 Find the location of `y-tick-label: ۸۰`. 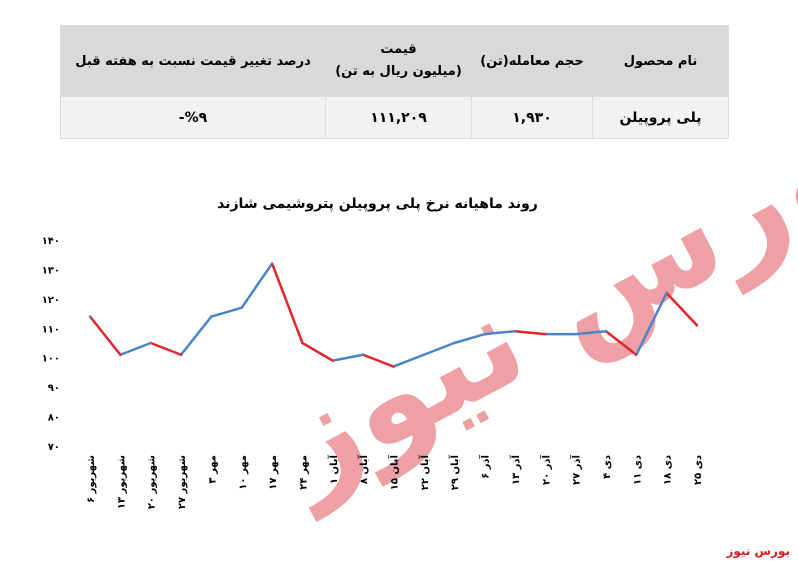

y-tick-label: ۸۰ is located at coordinates (54, 418).